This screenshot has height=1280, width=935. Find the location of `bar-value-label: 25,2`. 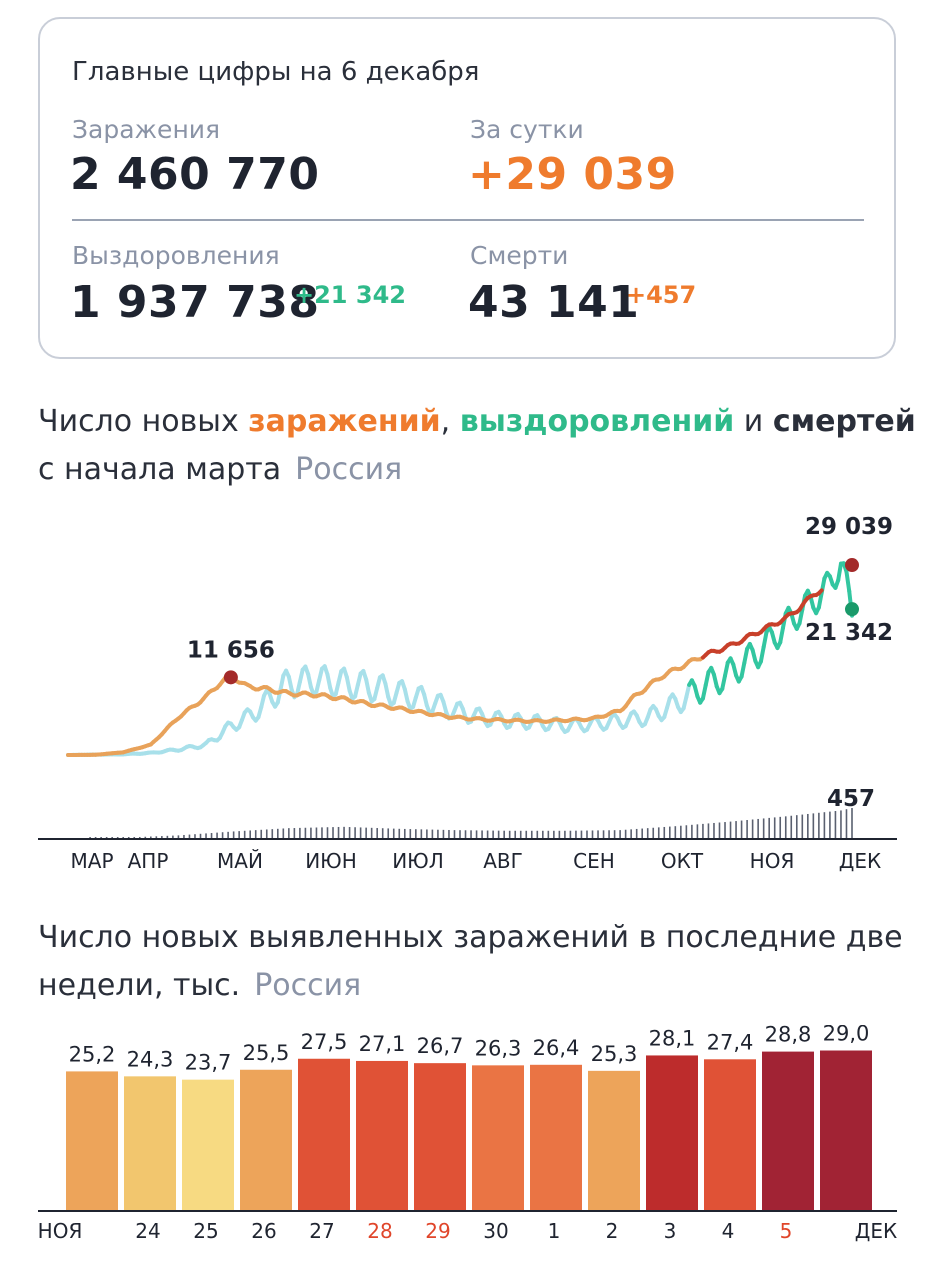

bar-value-label: 25,2 is located at coordinates (92, 1054).